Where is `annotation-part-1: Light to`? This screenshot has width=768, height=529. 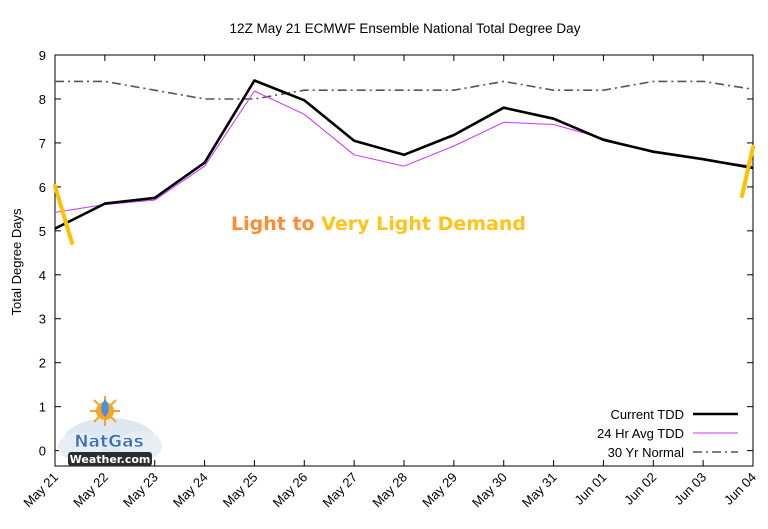
annotation-part-1: Light to is located at coordinates (273, 224).